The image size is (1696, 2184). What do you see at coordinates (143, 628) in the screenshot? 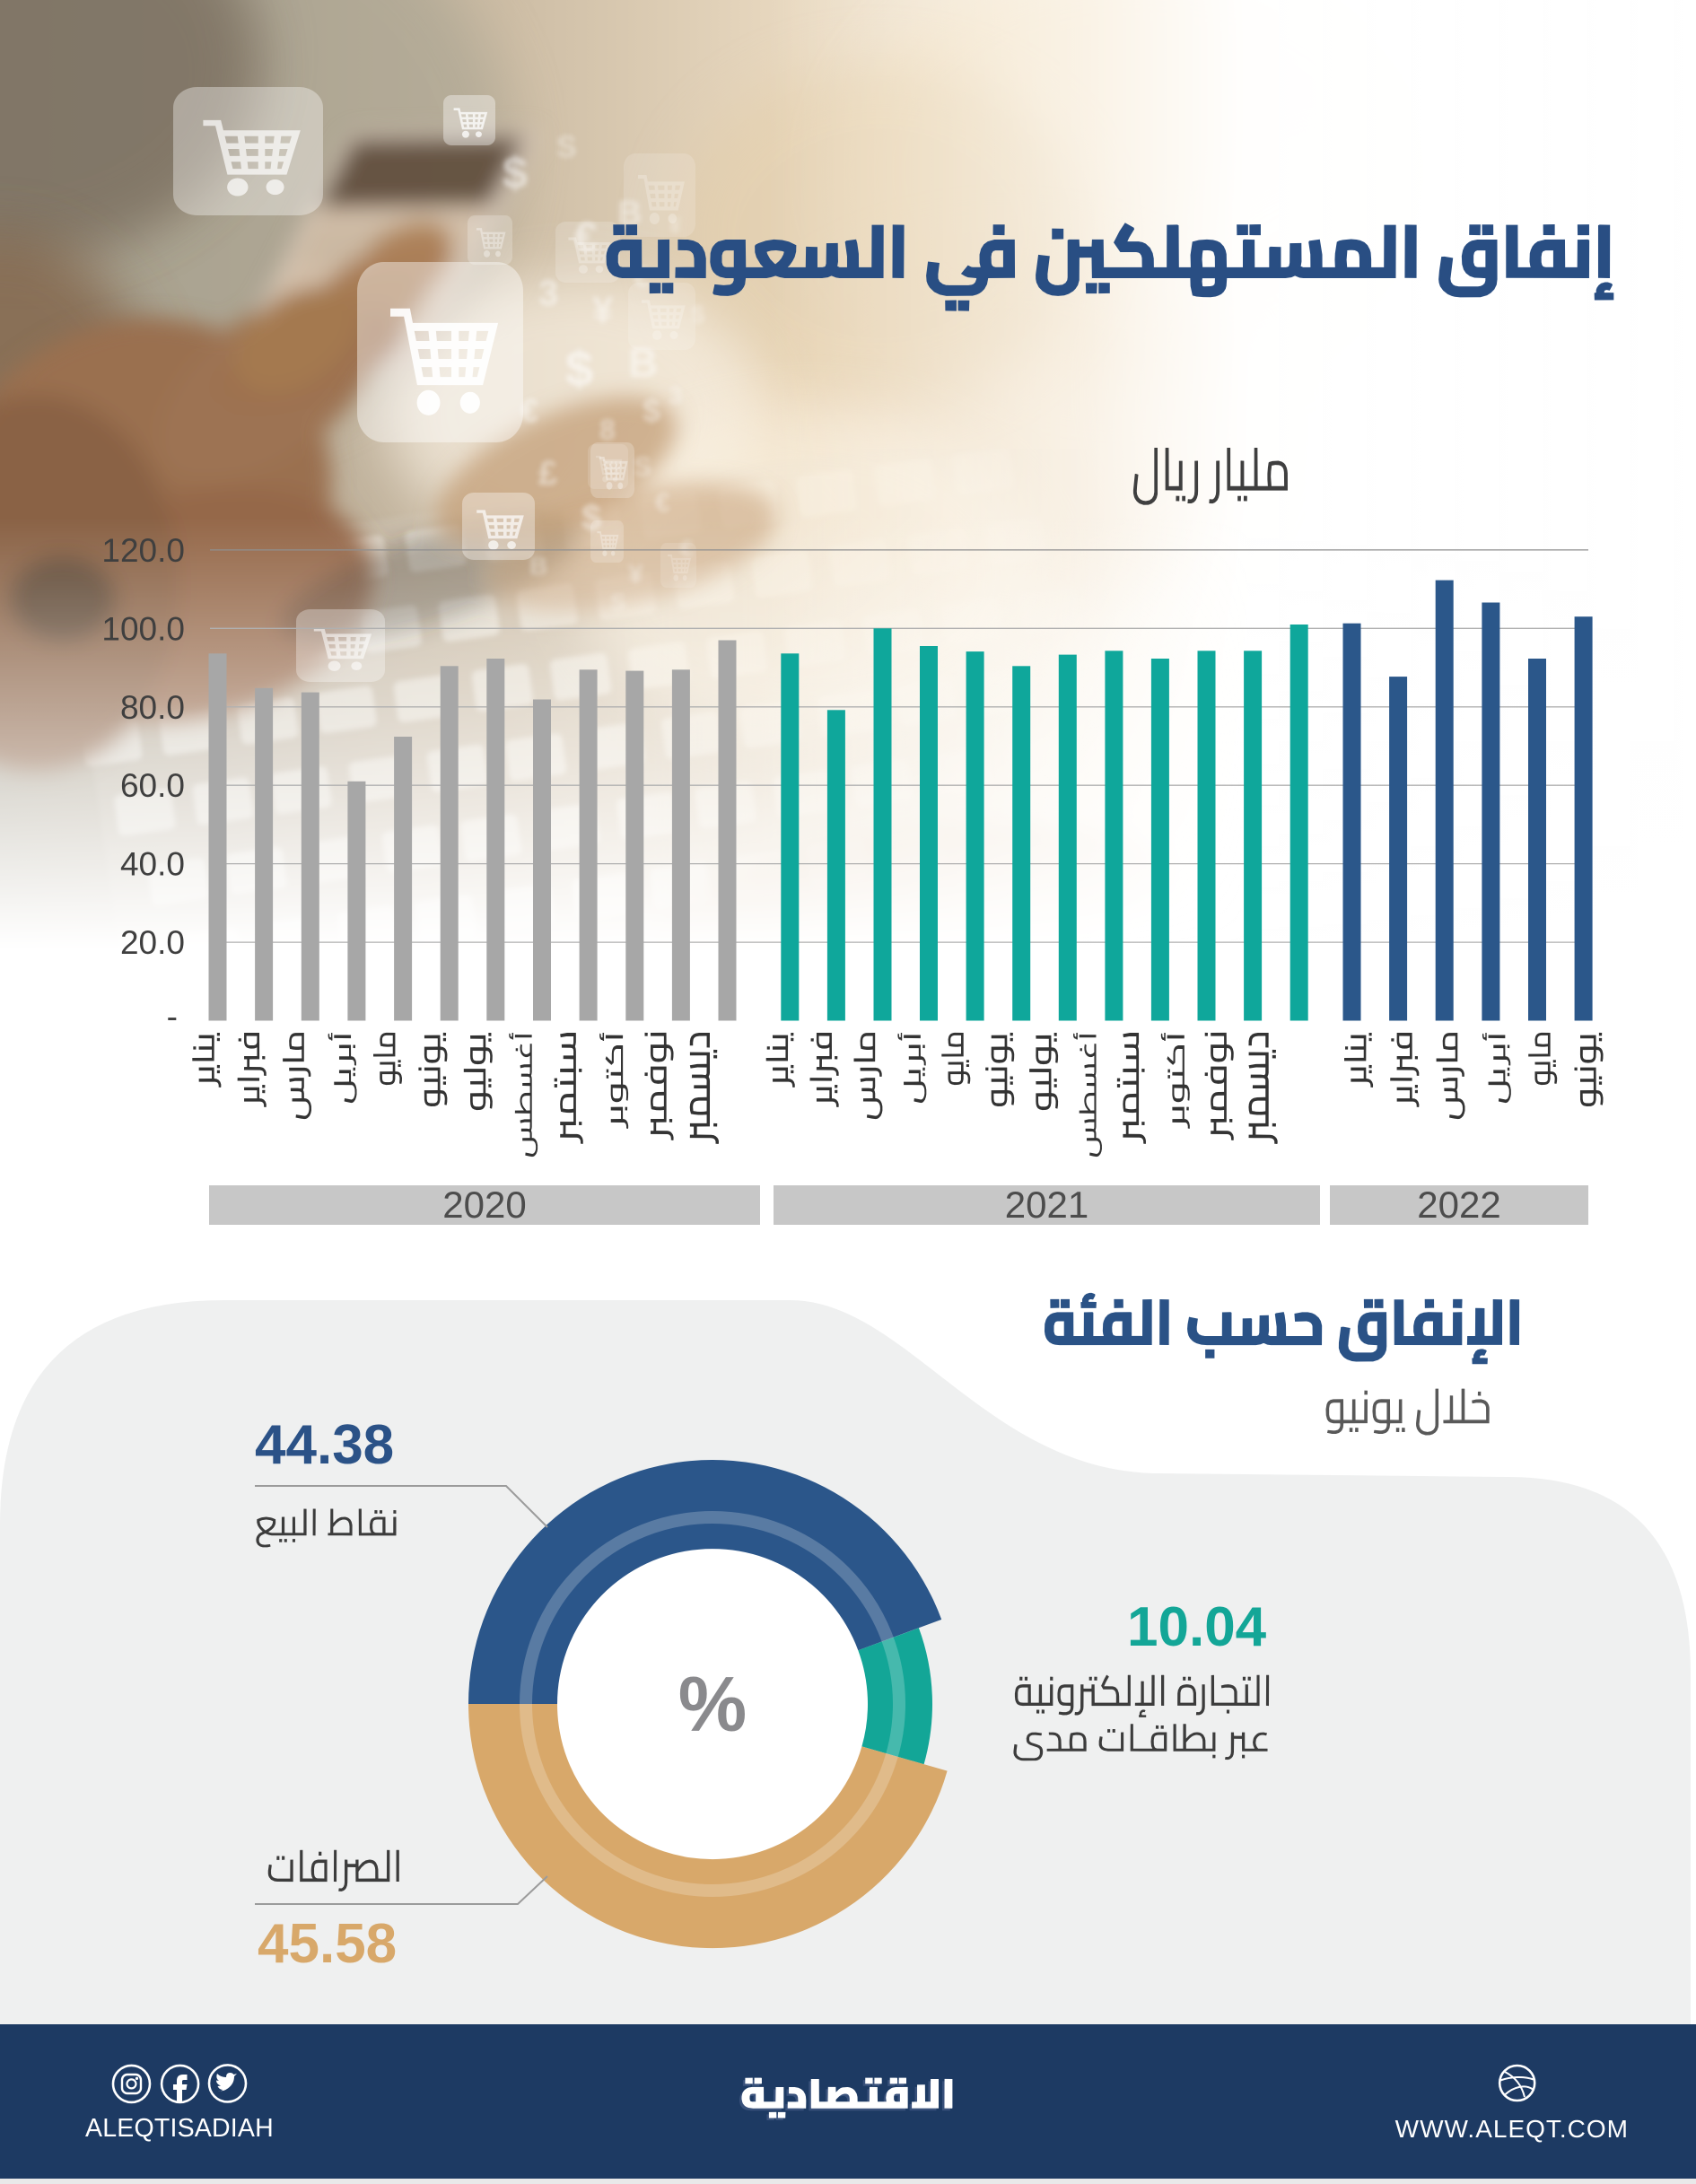
I see `svg-text: 100.0` at bounding box center [143, 628].